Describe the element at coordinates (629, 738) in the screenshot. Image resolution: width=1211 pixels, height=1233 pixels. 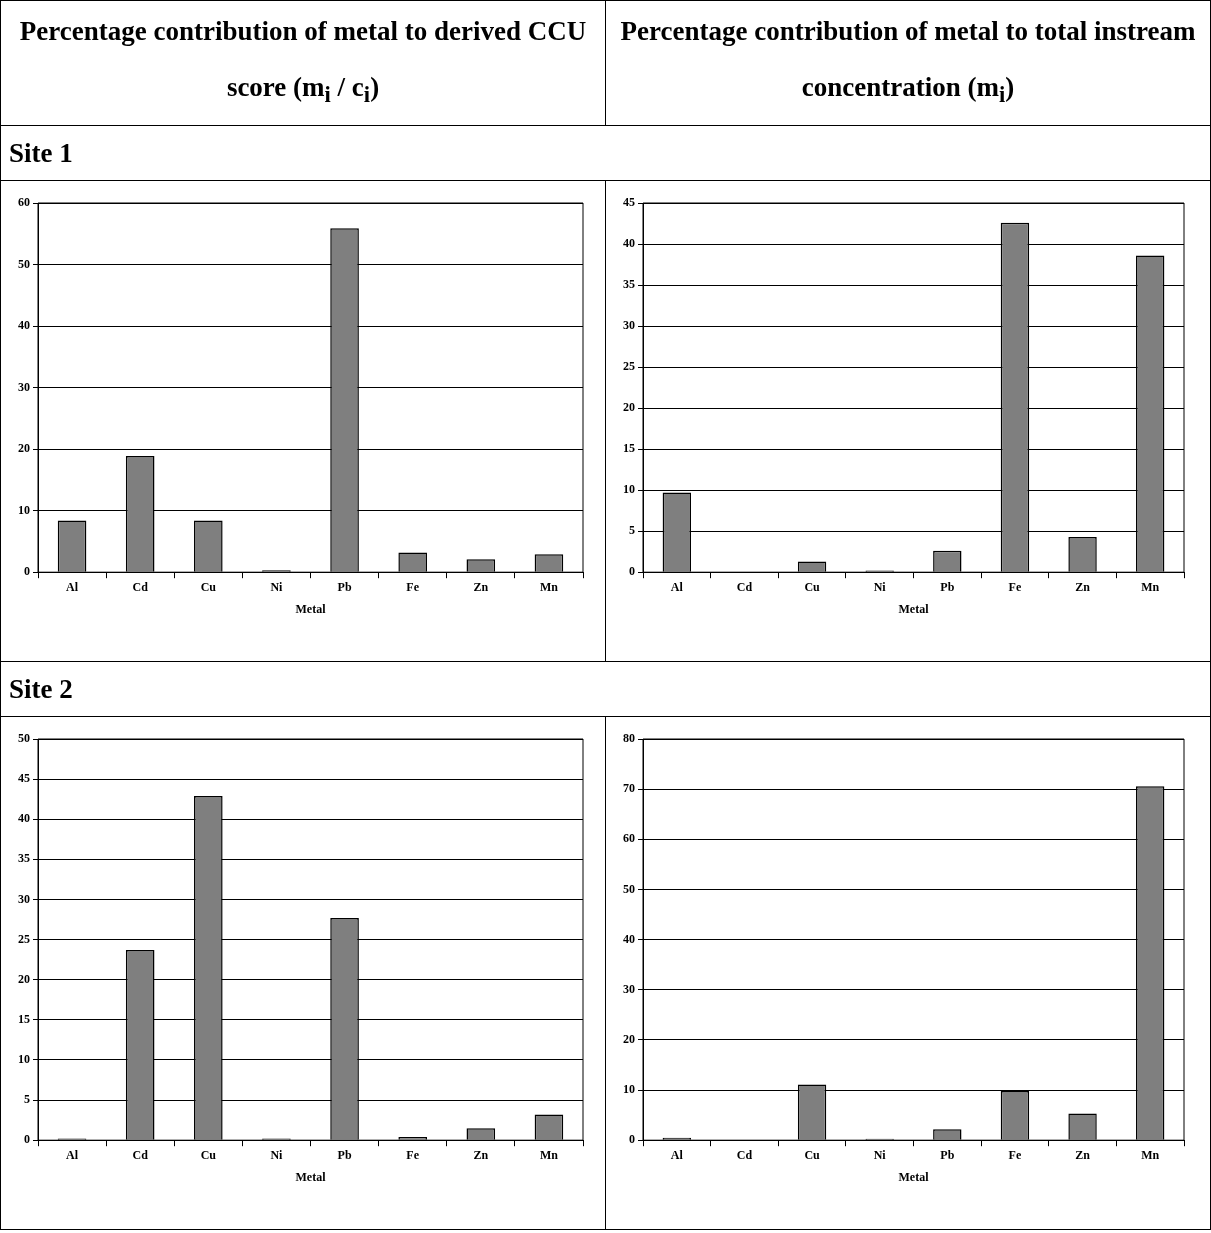
I see `y-tick-label: 80` at that location.